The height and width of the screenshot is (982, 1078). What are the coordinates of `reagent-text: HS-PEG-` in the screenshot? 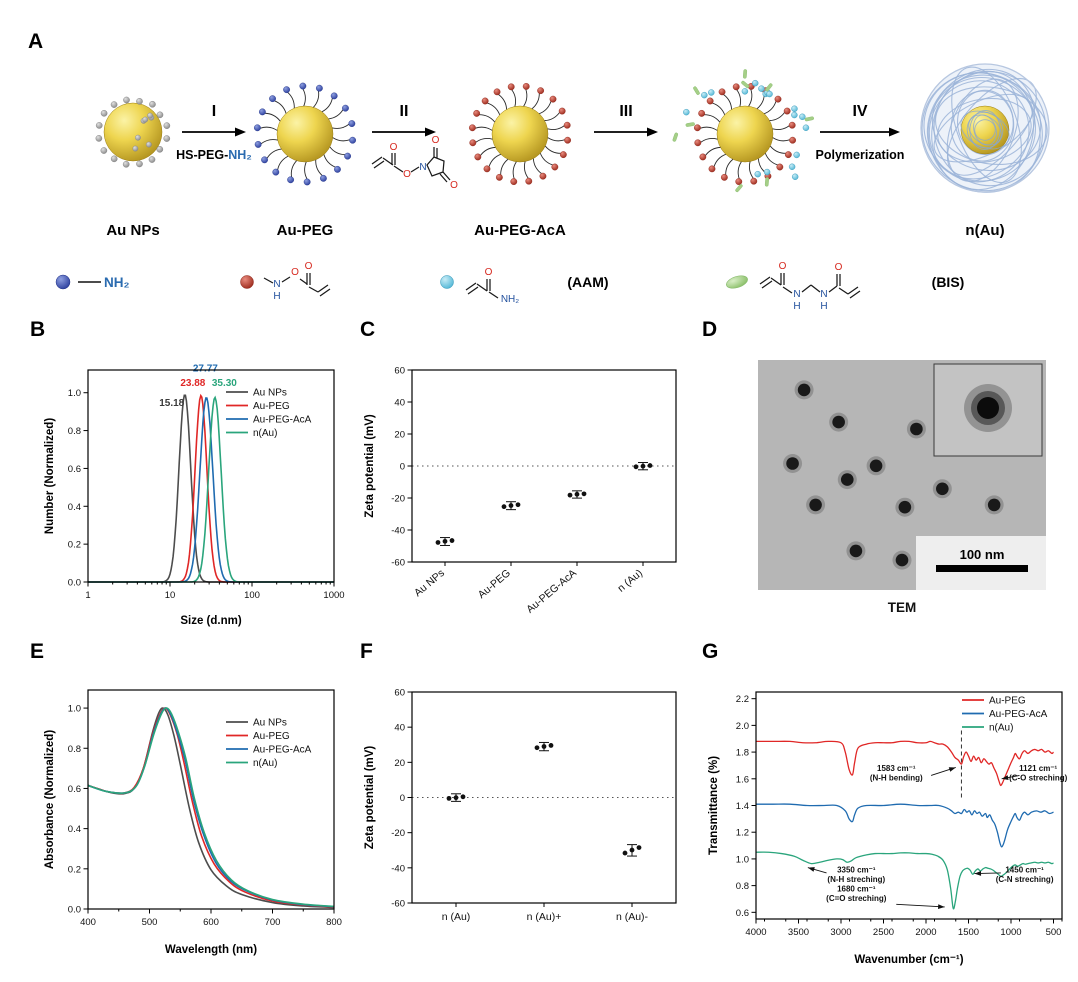 It's located at (202, 155).